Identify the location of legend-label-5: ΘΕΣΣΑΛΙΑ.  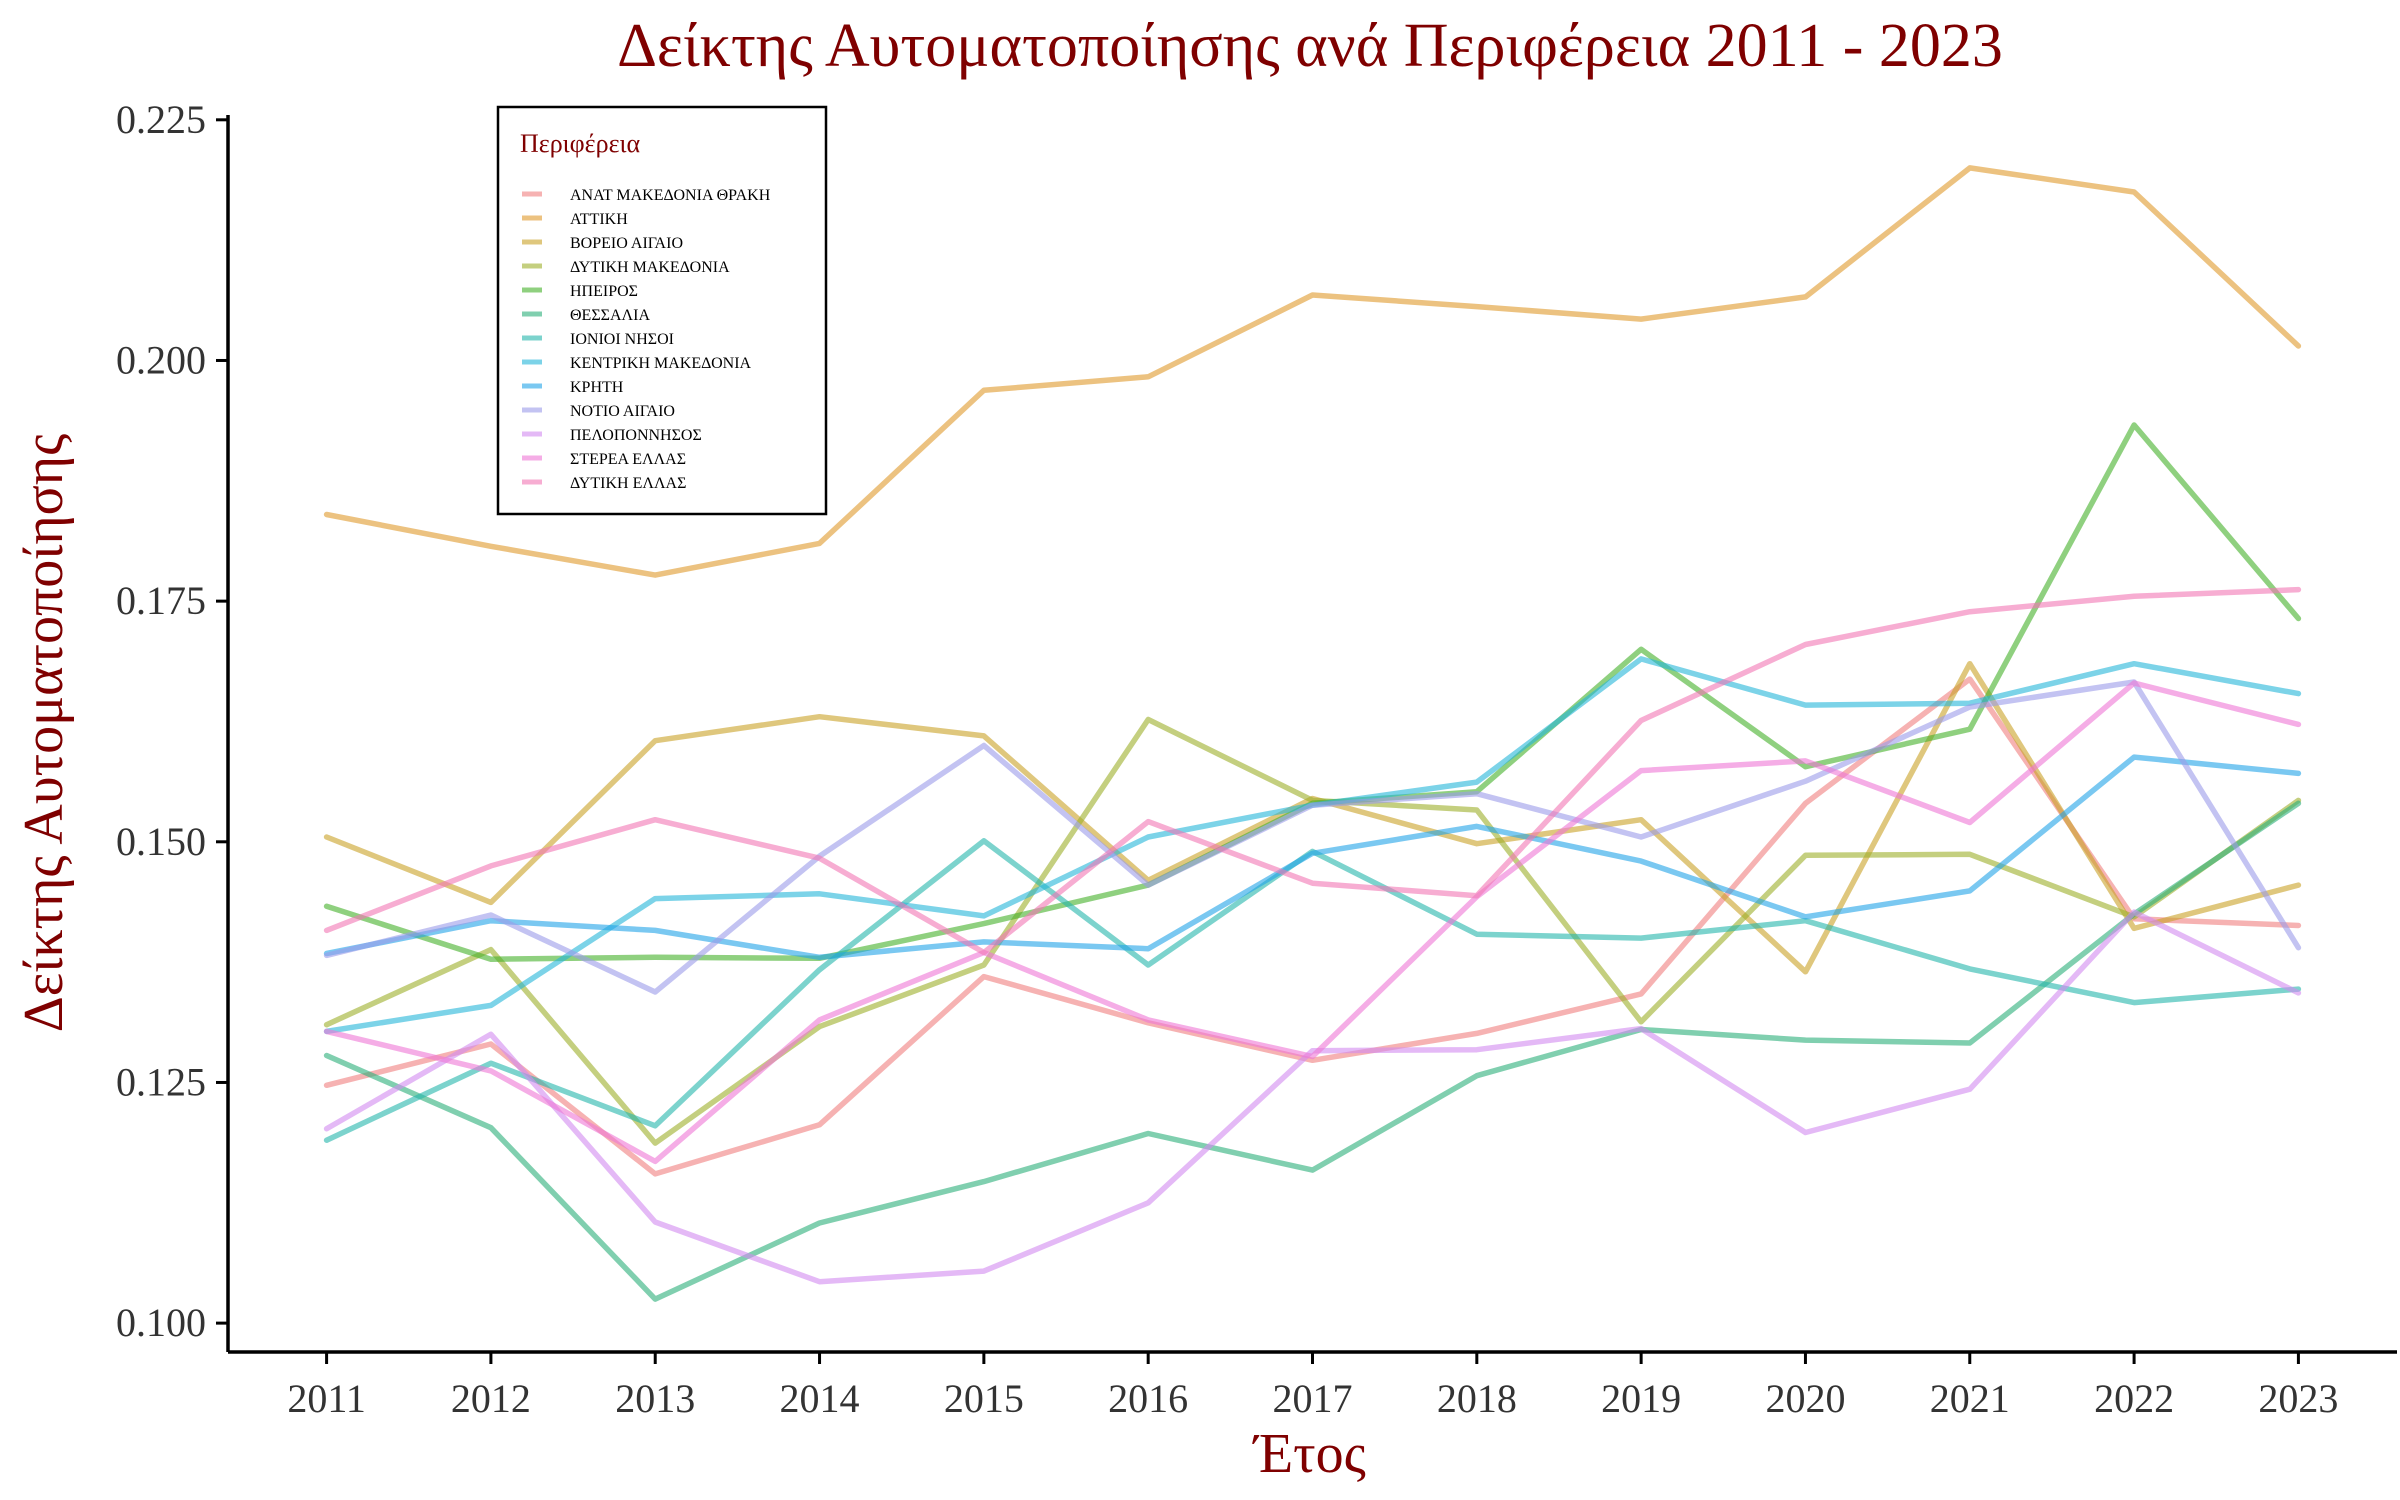
(610, 315).